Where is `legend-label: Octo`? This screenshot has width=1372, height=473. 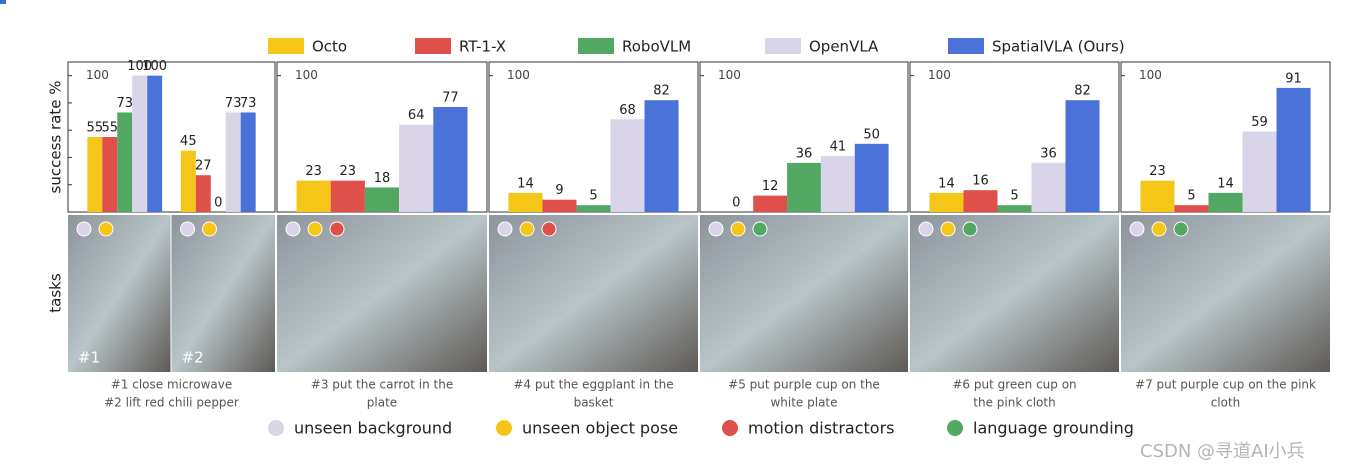
legend-label: Octo is located at coordinates (329, 47).